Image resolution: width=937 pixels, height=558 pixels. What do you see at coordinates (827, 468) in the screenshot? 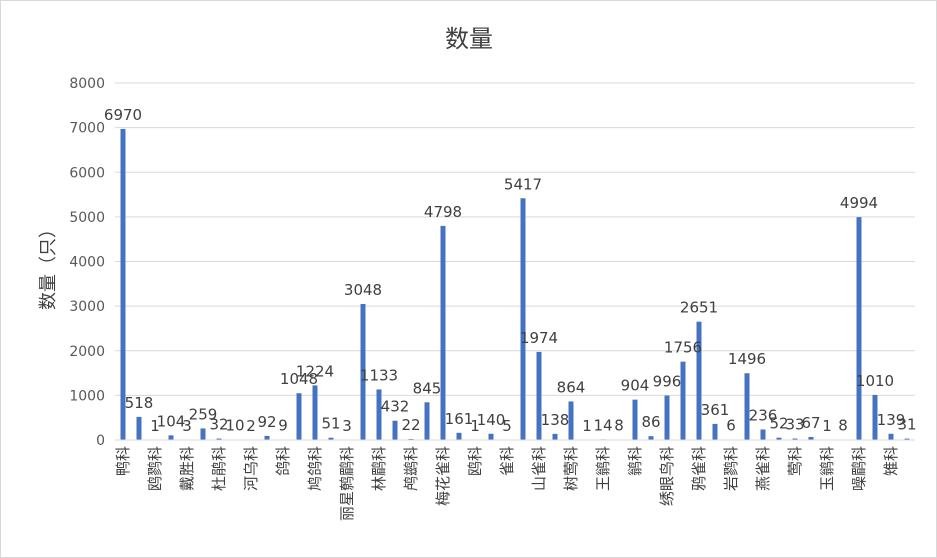
I see `category-label-44: 玉鹟科` at bounding box center [827, 468].